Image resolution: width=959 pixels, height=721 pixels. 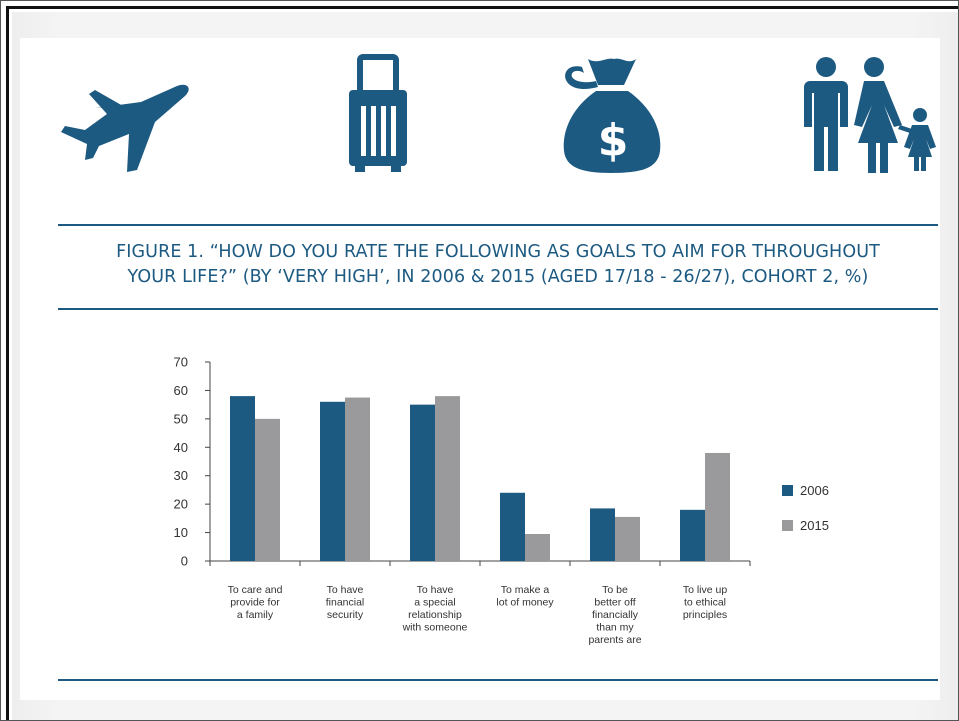 What do you see at coordinates (181, 475) in the screenshot?
I see `y-tick-label: 30` at bounding box center [181, 475].